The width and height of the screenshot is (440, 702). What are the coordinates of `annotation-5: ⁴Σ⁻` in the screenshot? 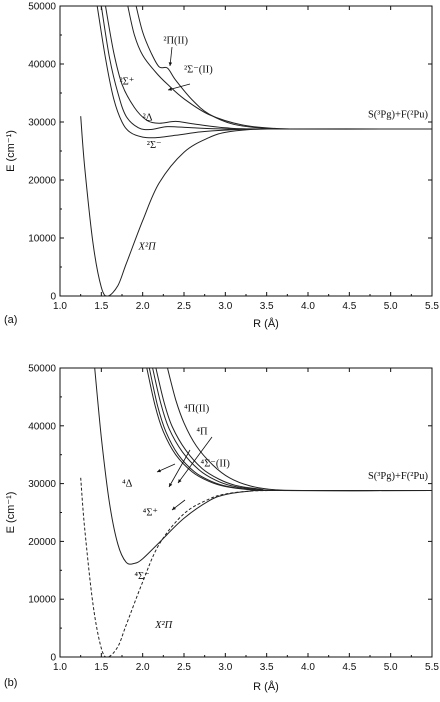 It's located at (142, 576).